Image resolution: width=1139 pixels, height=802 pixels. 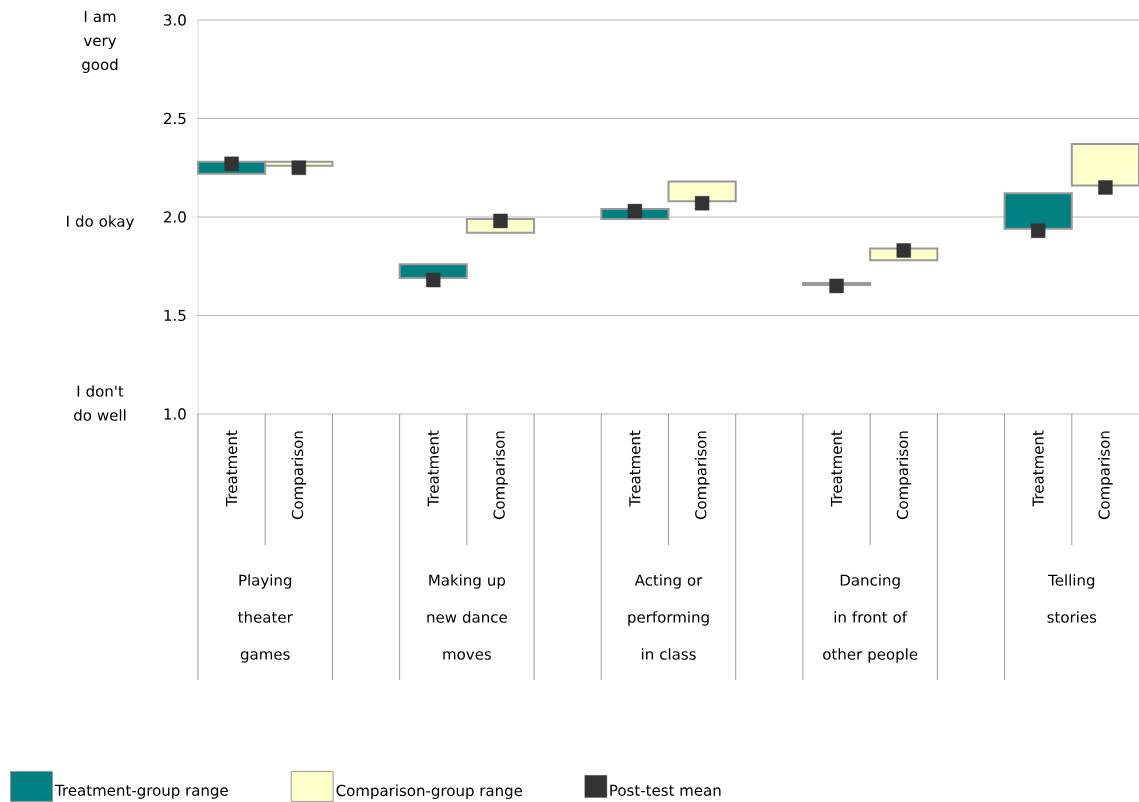 I want to click on y-tick-label: 3.0, so click(x=175, y=20).